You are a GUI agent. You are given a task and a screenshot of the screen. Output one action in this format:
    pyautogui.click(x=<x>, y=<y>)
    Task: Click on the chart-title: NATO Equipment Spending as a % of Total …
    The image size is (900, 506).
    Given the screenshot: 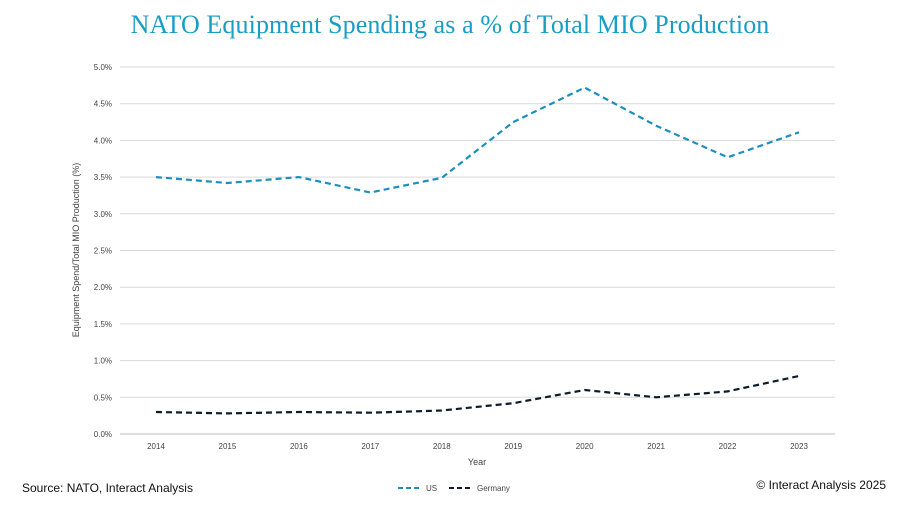 What is the action you would take?
    pyautogui.click(x=450, y=24)
    